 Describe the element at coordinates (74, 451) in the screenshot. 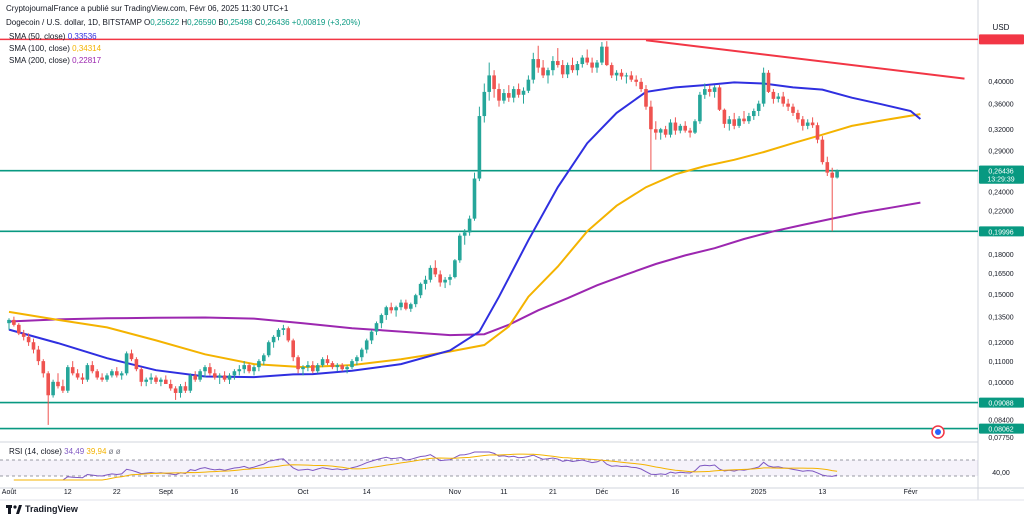

I see `rsi-value: 34,49` at that location.